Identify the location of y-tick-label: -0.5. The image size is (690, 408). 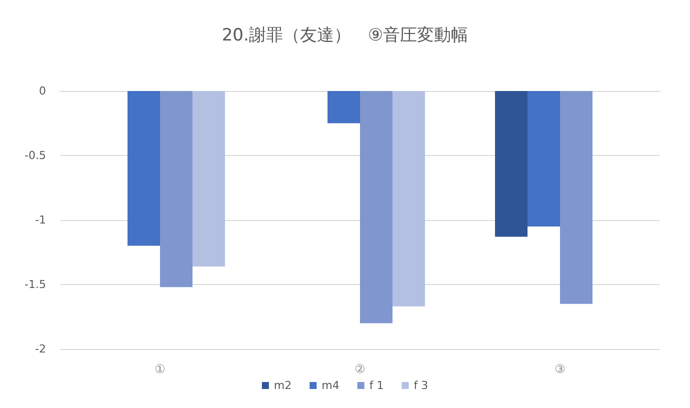
(35, 155).